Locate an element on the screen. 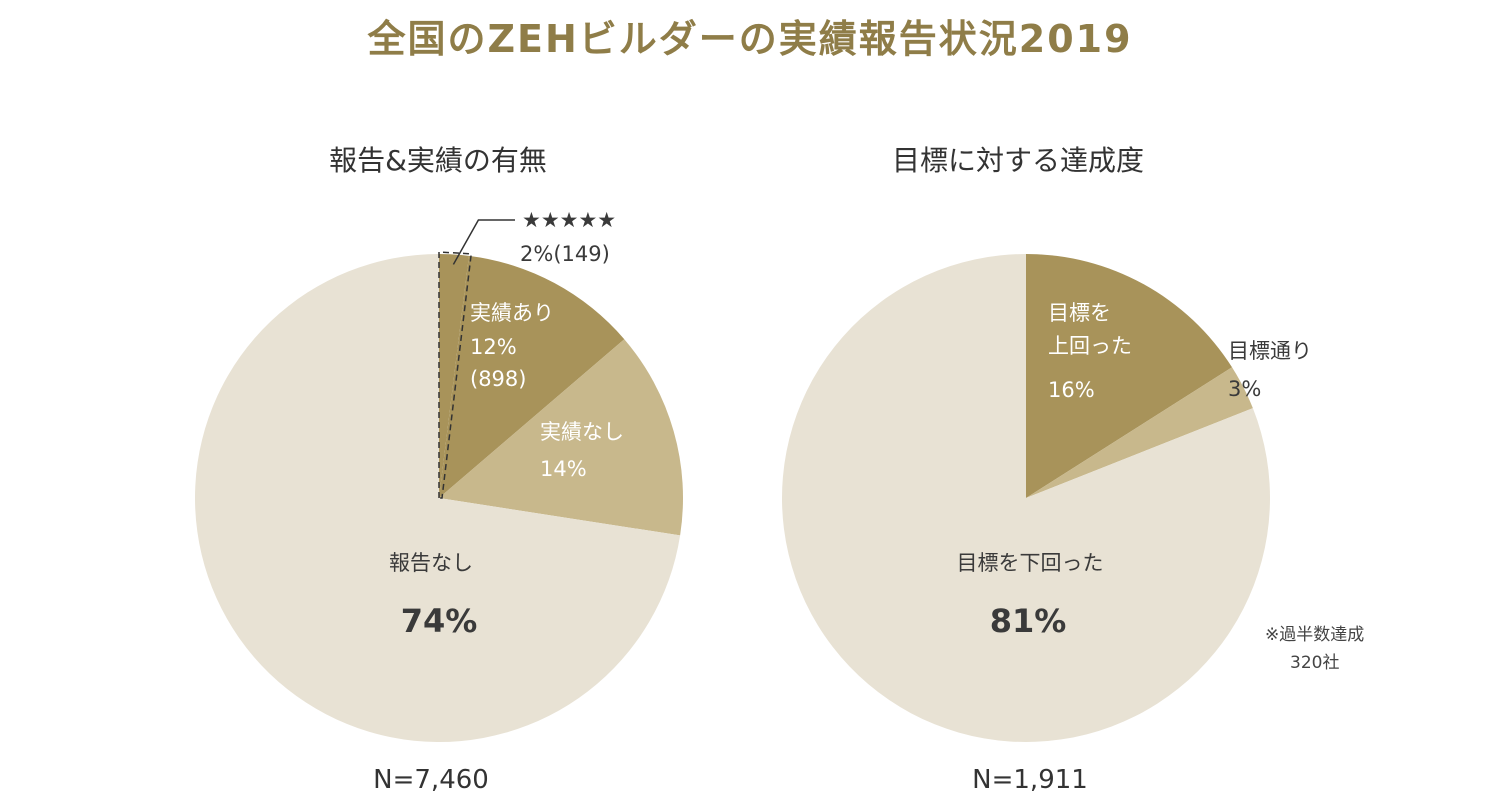 The width and height of the screenshot is (1500, 800). slice-mokuhyo-doori-name: 目標通り is located at coordinates (1270, 351).